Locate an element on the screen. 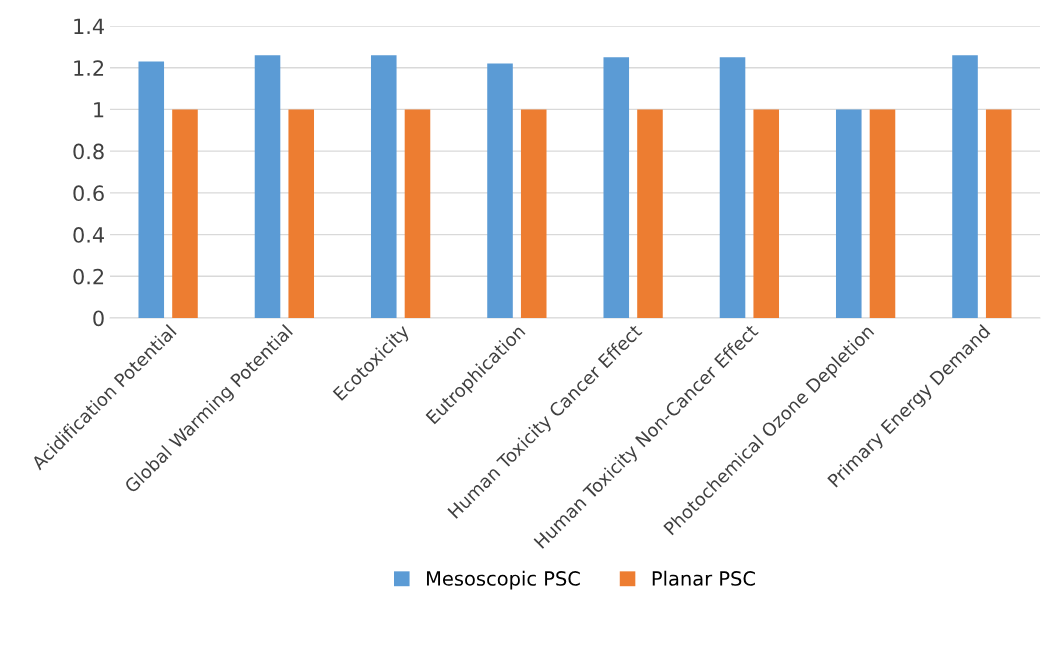 Image resolution: width=1050 pixels, height=653 pixels. y-tick-label: 1.4 is located at coordinates (89, 26).